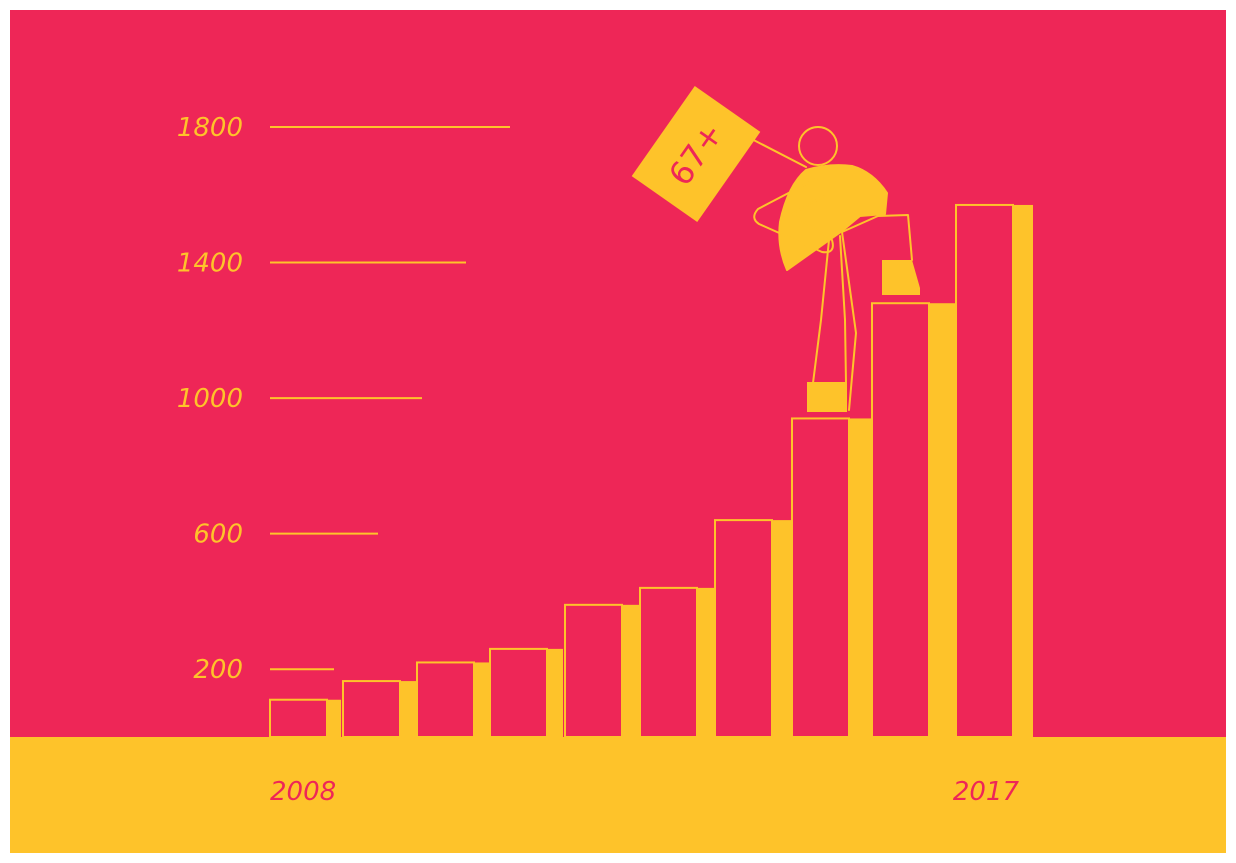 The height and width of the screenshot is (863, 1236). Describe the element at coordinates (827, 397) in the screenshot. I see `back-shoe-icon` at that location.